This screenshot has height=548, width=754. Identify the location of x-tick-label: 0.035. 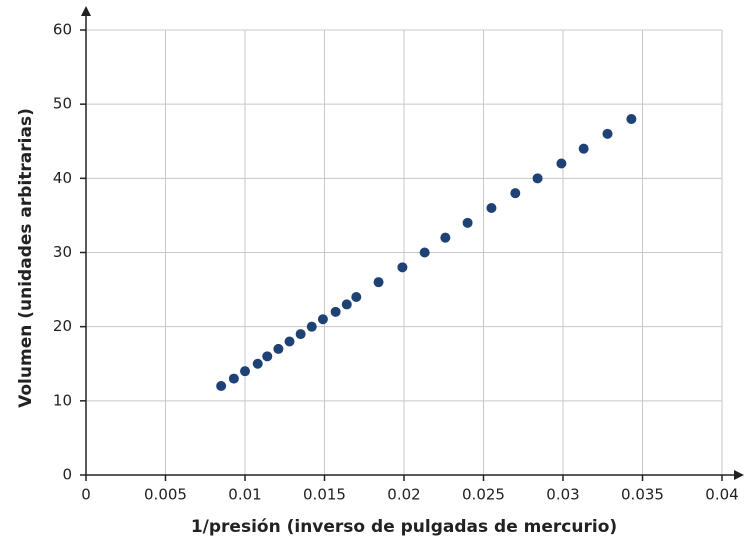
(642, 495).